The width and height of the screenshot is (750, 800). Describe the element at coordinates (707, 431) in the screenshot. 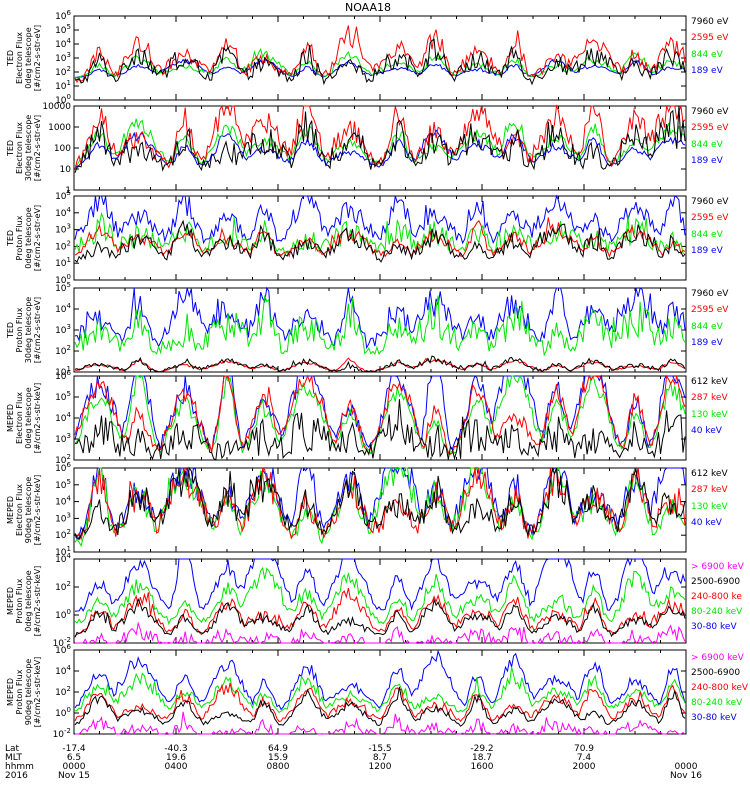

I see `legend-entry: 40 keV` at that location.